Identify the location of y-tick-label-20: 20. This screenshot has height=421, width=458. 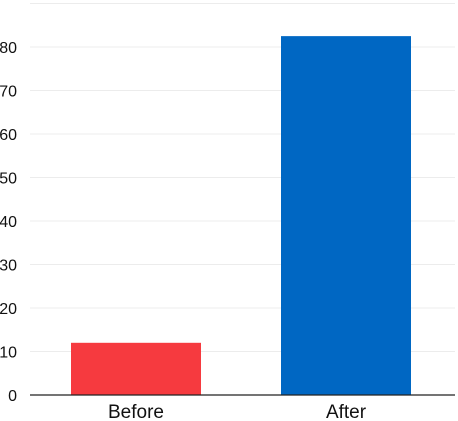
(8, 309).